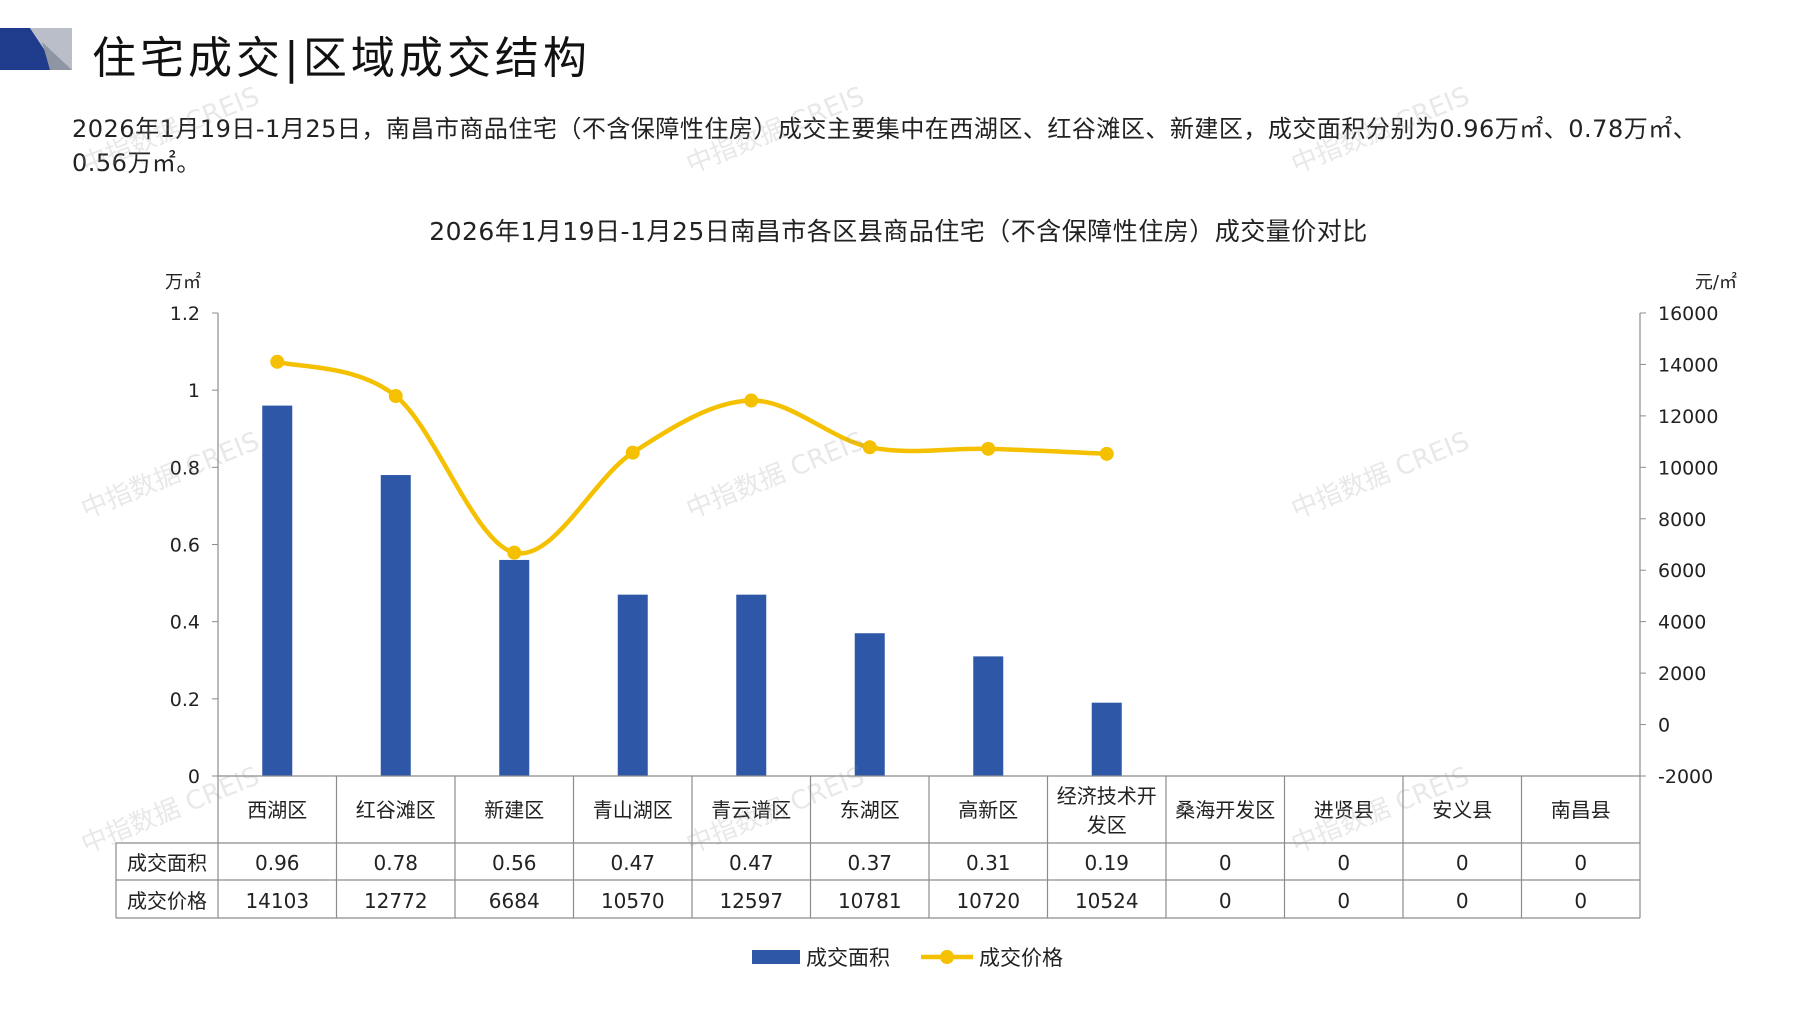 The height and width of the screenshot is (1010, 1797). What do you see at coordinates (185, 468) in the screenshot?
I see `left-tick-label: 0.8` at bounding box center [185, 468].